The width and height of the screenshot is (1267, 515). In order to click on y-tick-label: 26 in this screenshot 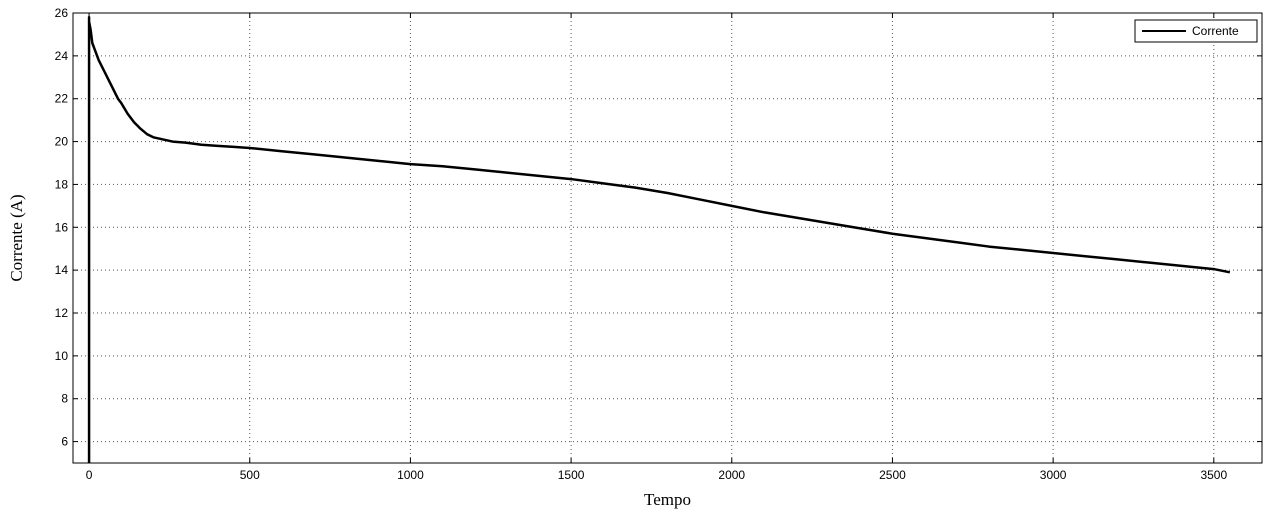, I will do `click(62, 13)`.